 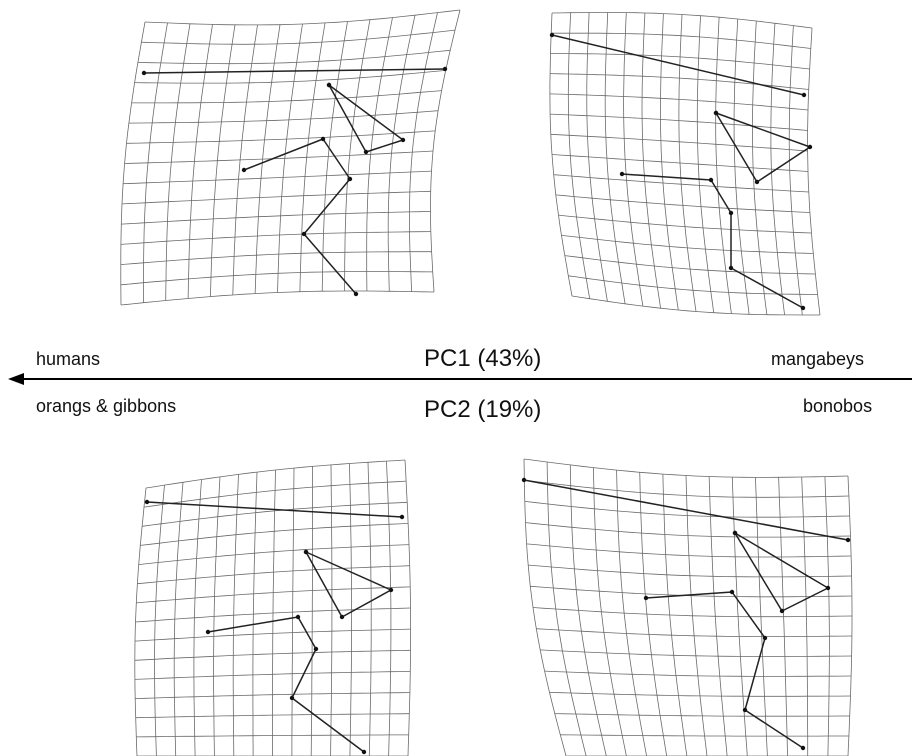 I want to click on label-humans: humans, so click(x=68, y=359).